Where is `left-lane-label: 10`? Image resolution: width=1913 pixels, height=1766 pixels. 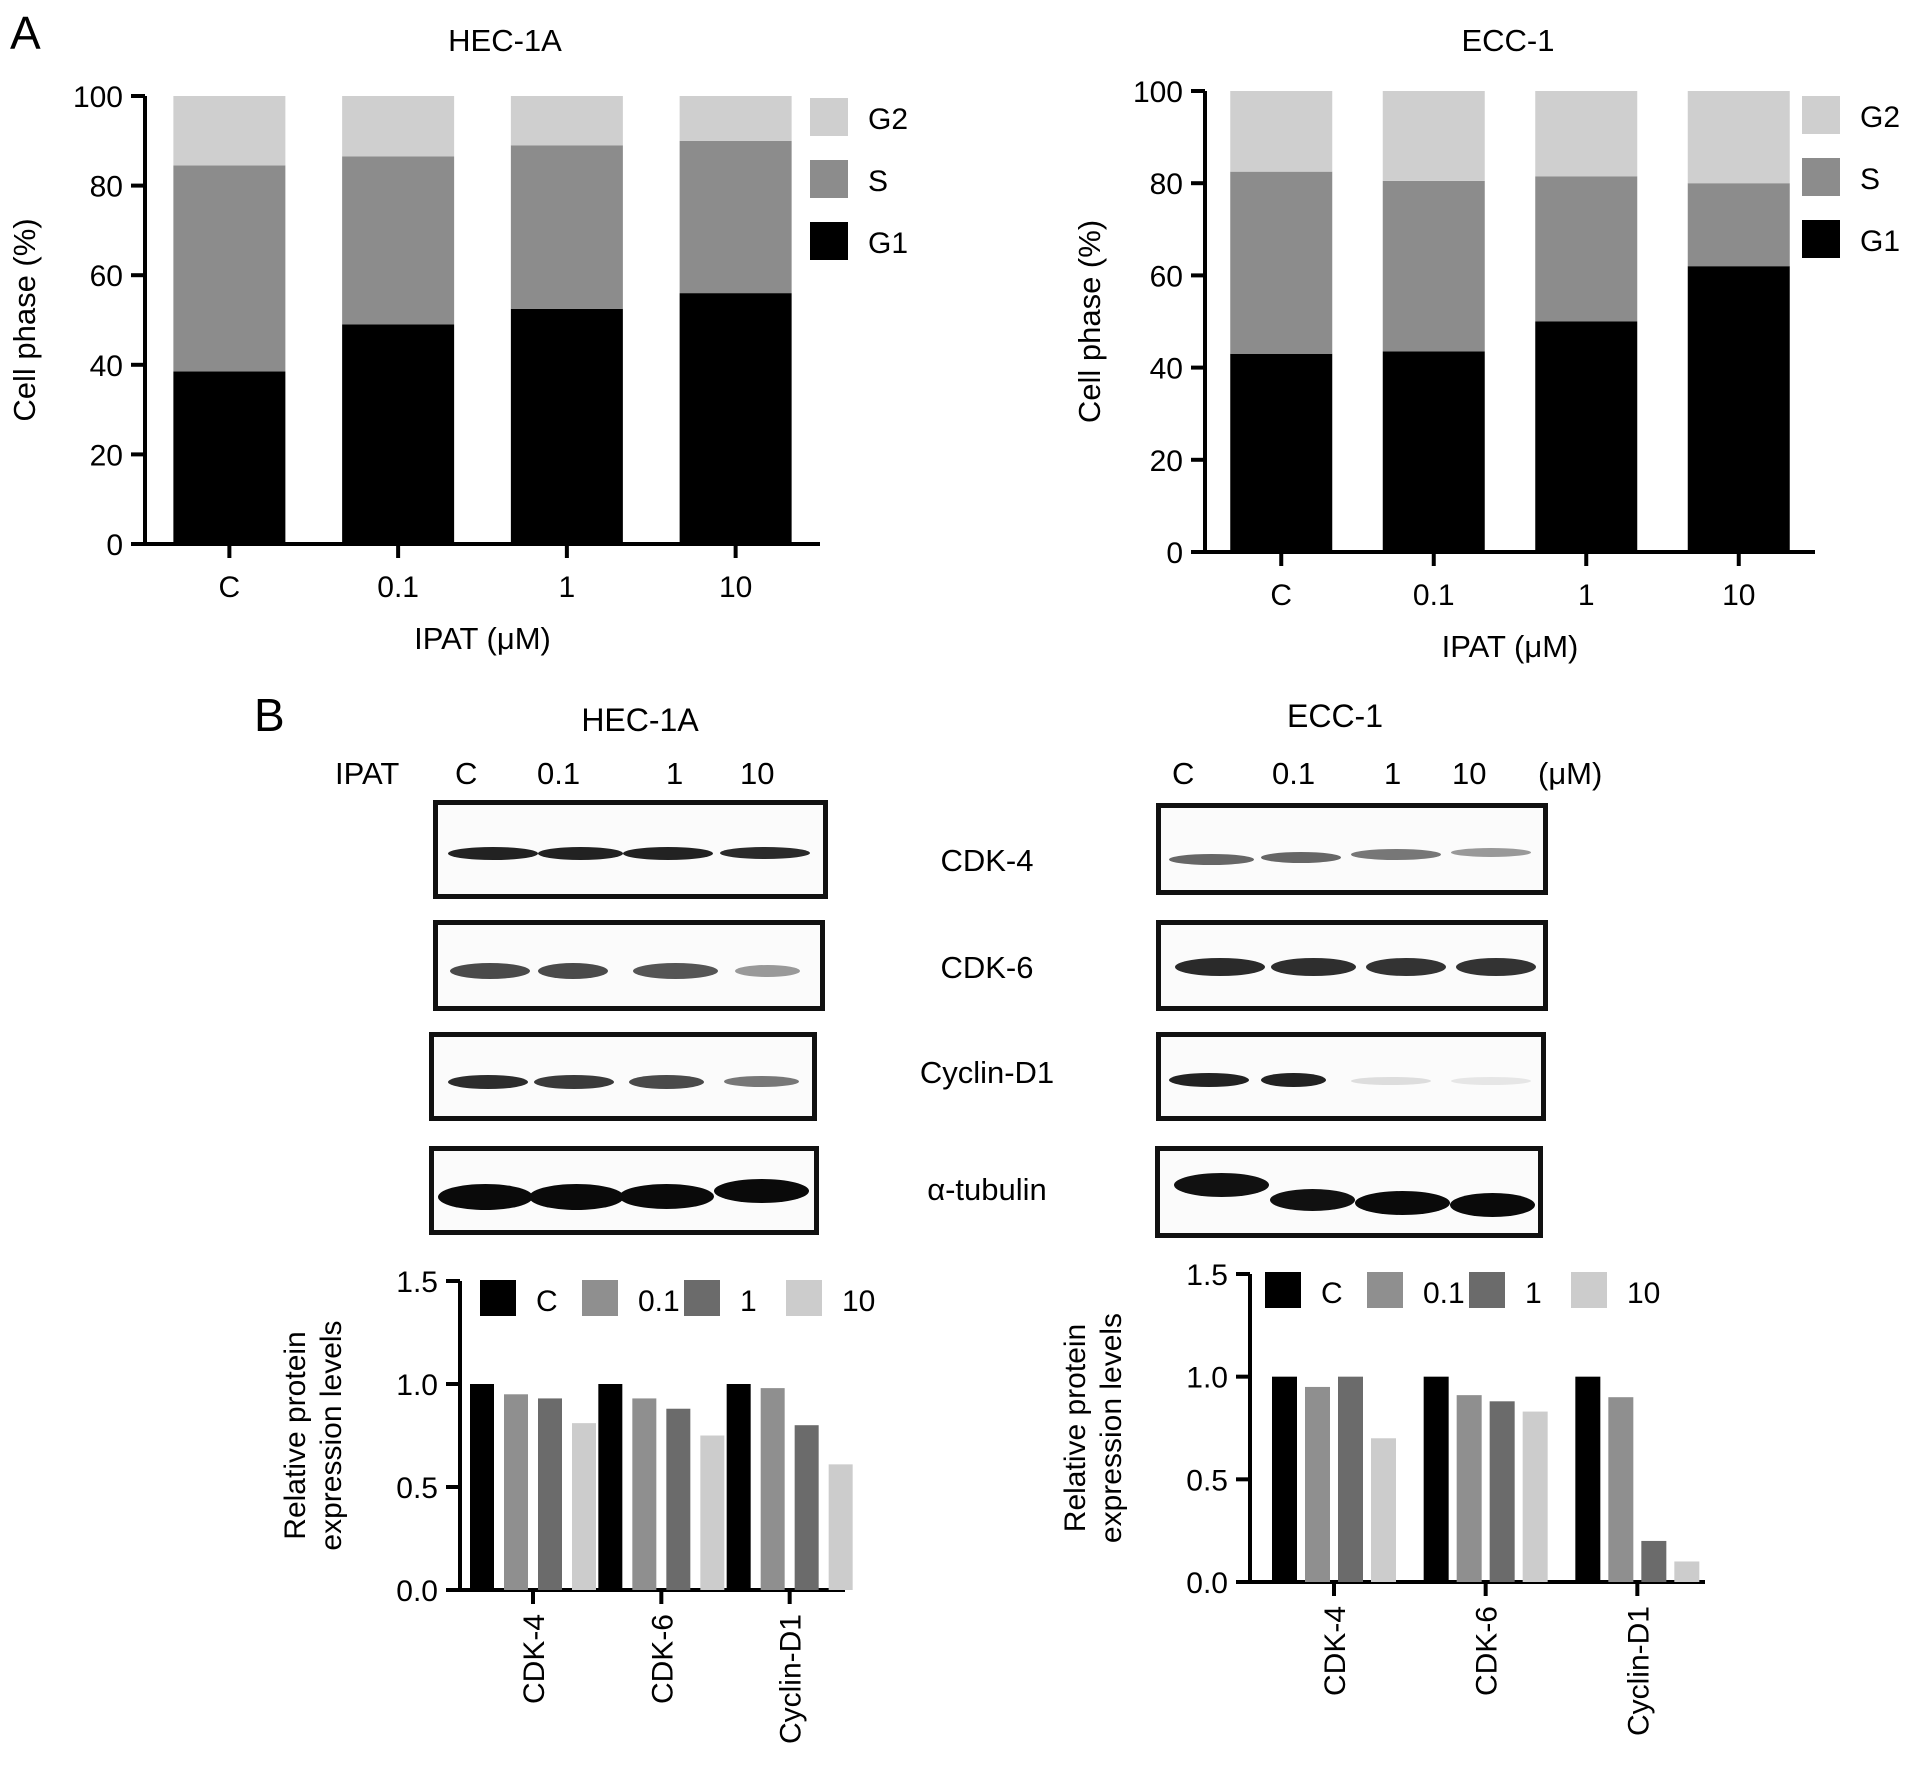 left-lane-label: 10 is located at coordinates (757, 773).